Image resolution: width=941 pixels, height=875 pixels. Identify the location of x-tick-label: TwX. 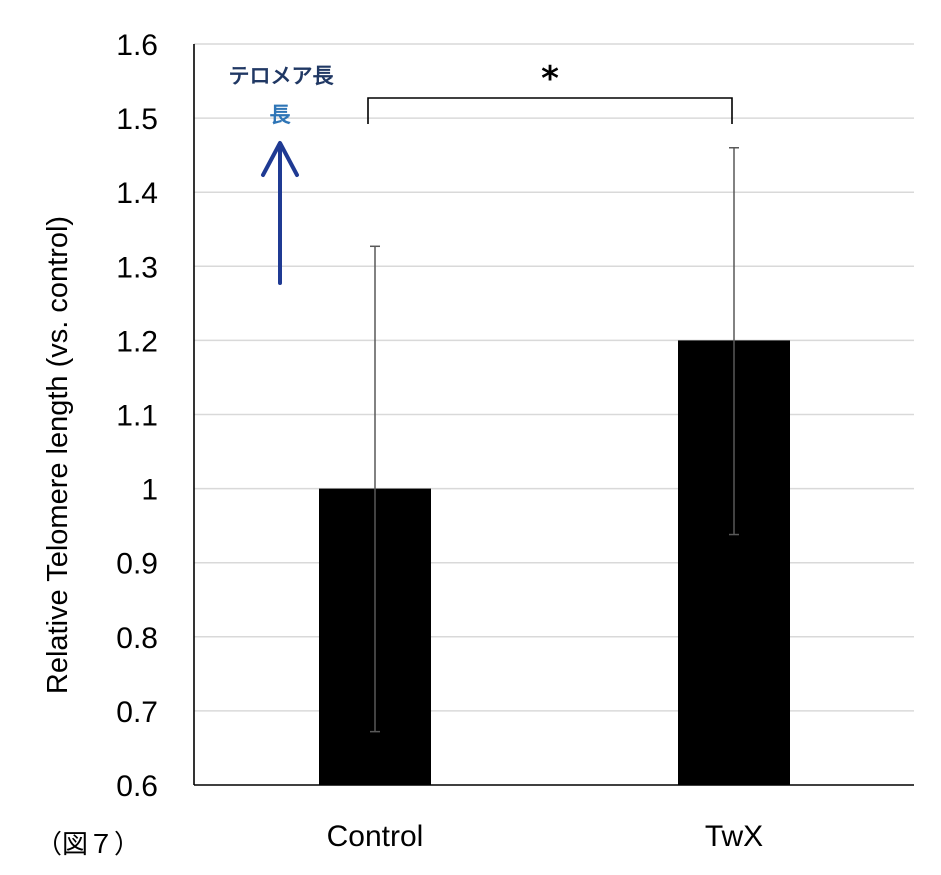
(734, 836).